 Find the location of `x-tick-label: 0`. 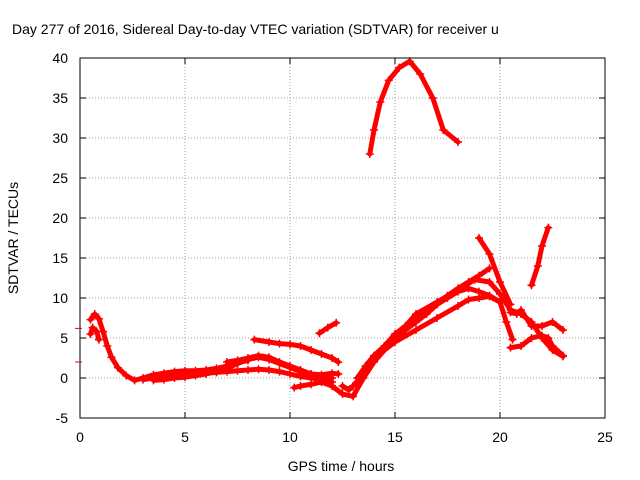

x-tick-label: 0 is located at coordinates (80, 437).